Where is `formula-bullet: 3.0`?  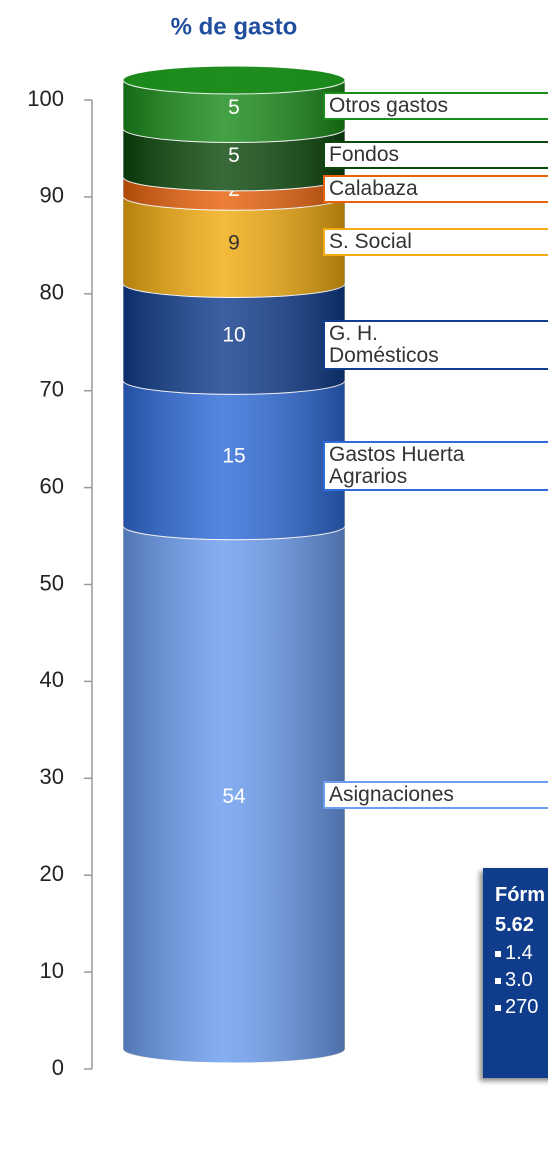
formula-bullet: 3.0 is located at coordinates (521, 980).